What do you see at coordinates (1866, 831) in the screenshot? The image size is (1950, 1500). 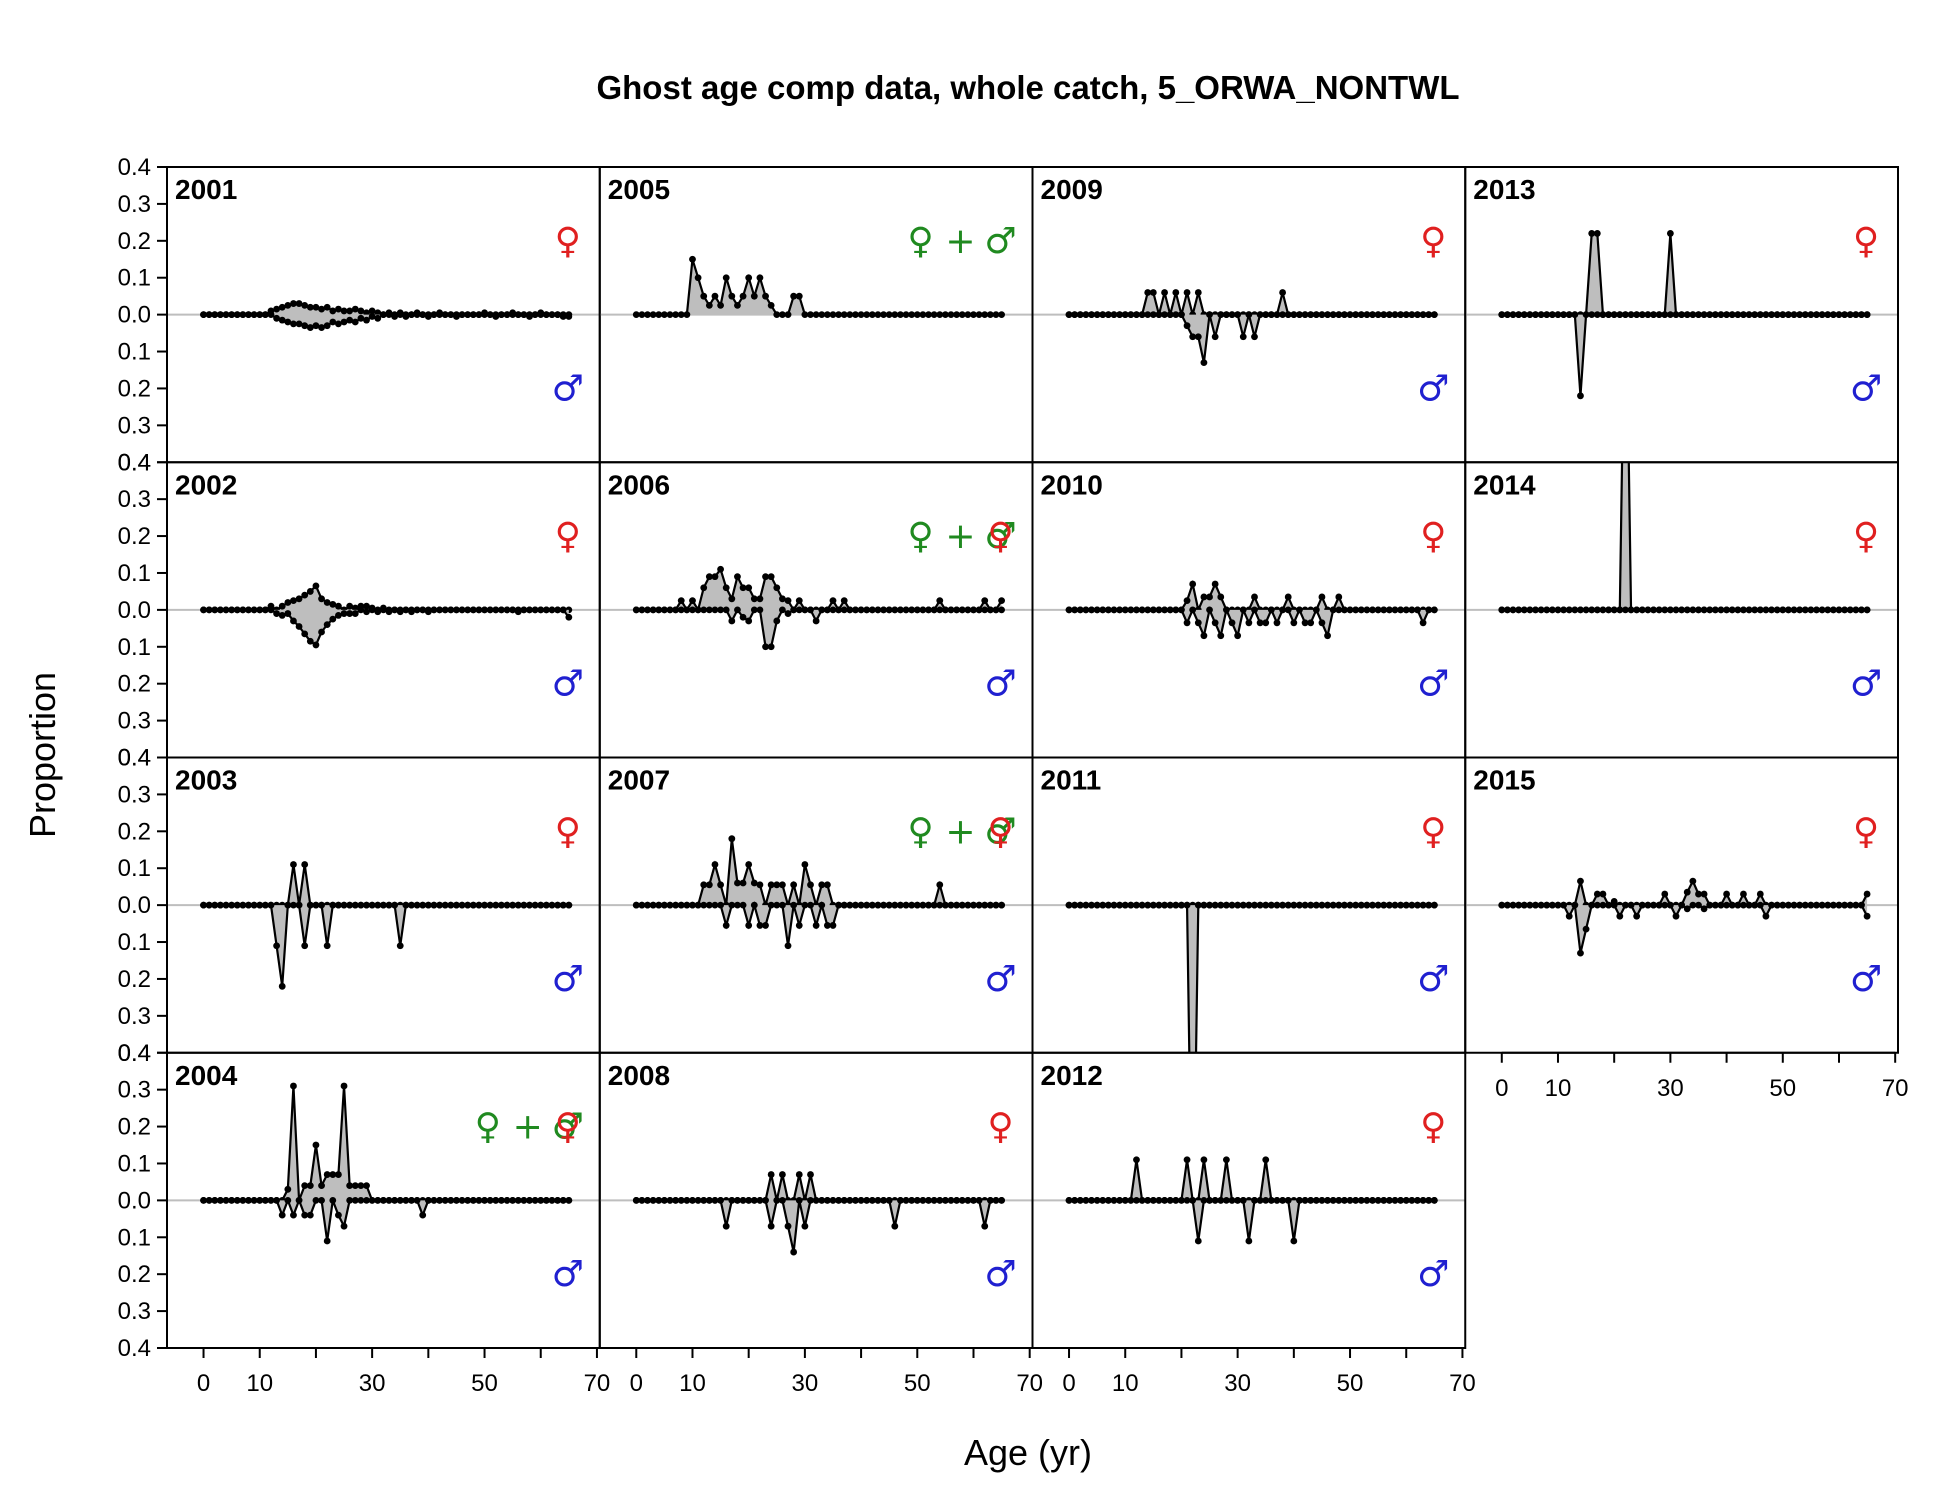 I see `female-symbol-icon: ♀` at bounding box center [1866, 831].